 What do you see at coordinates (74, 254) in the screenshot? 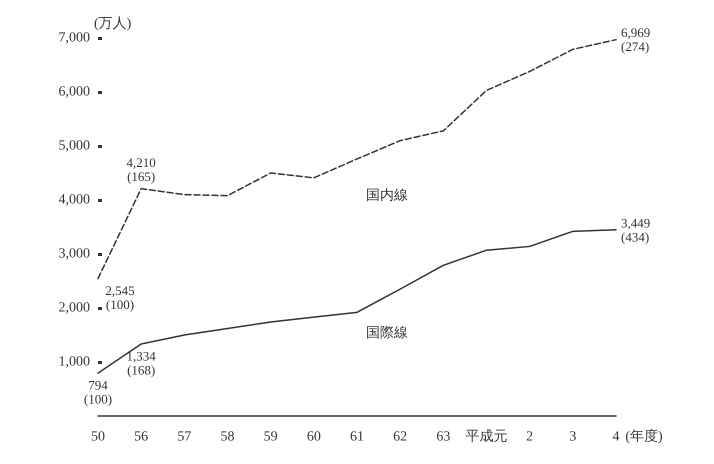
I see `y-tick-label: 3,000` at bounding box center [74, 254].